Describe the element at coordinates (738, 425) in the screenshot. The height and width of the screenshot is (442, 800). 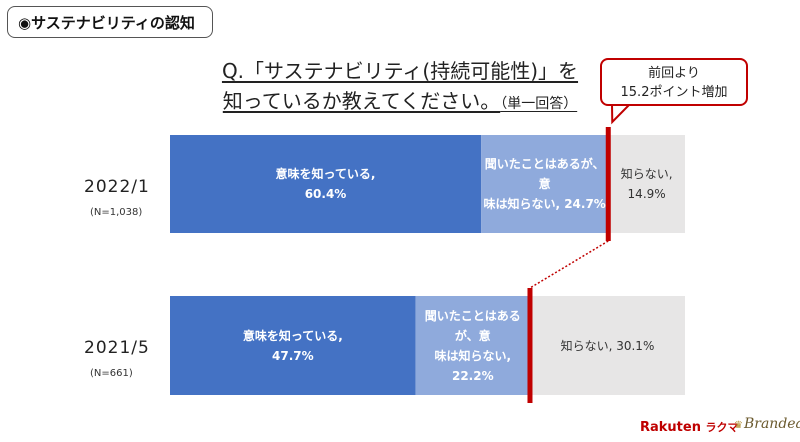
I see `crown-icon: ♛` at that location.